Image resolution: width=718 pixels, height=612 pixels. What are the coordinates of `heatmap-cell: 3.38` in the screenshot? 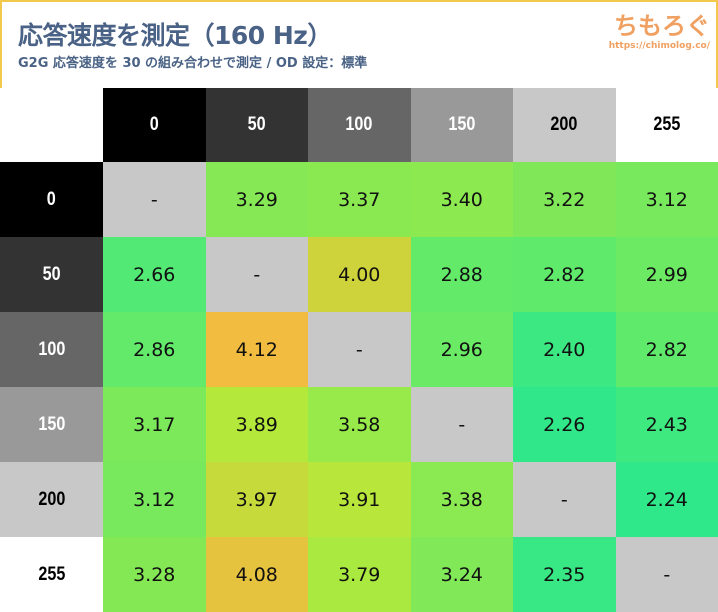 It's located at (461, 499).